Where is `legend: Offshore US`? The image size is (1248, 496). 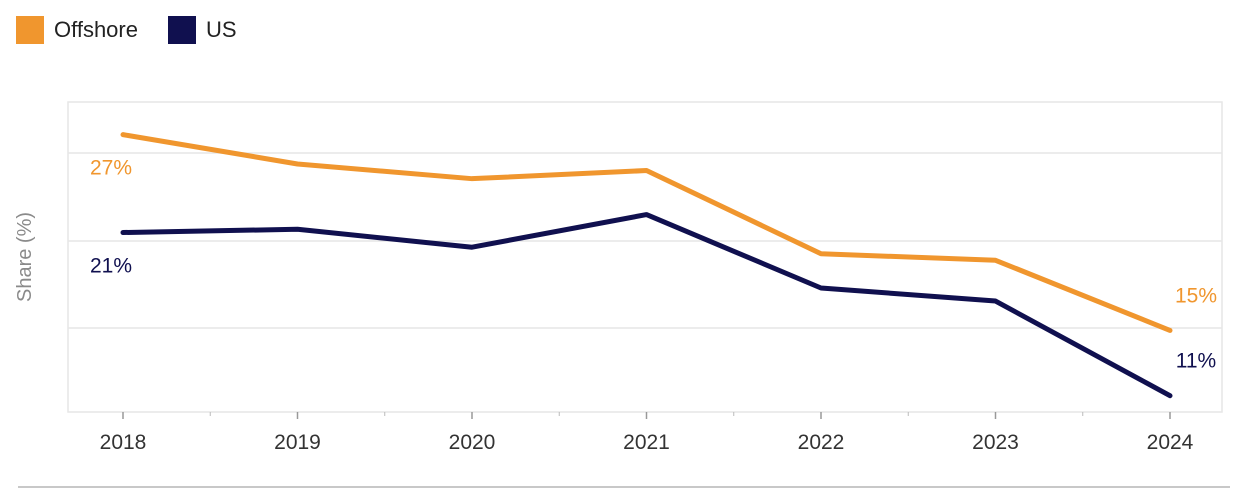
legend: Offshore US is located at coordinates (141, 30).